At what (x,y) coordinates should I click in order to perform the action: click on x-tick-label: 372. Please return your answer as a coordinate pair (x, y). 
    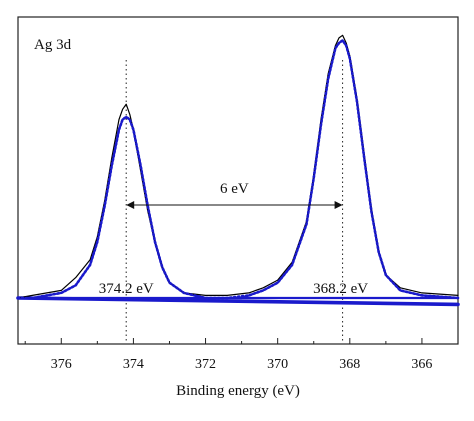
    Looking at the image, I should click on (205, 364).